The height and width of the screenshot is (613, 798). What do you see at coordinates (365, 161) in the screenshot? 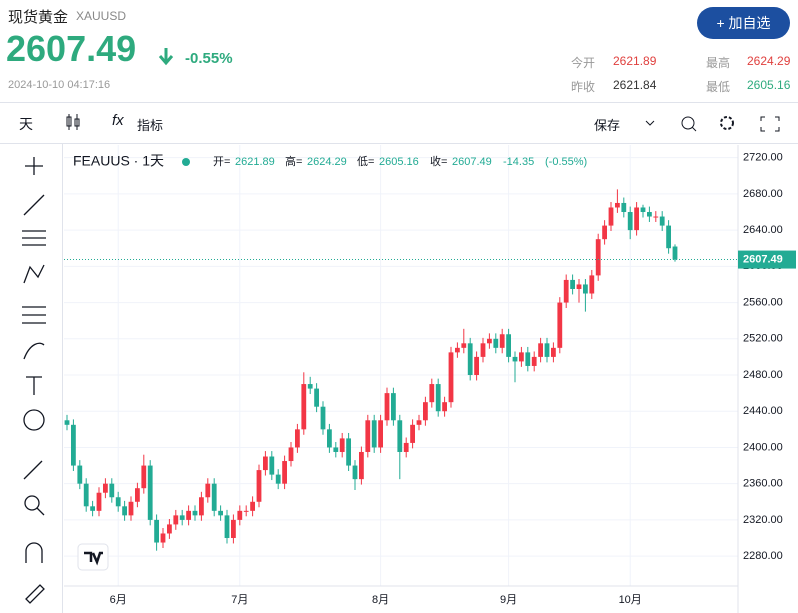
I see `legend-low-label: 低=` at bounding box center [365, 161].